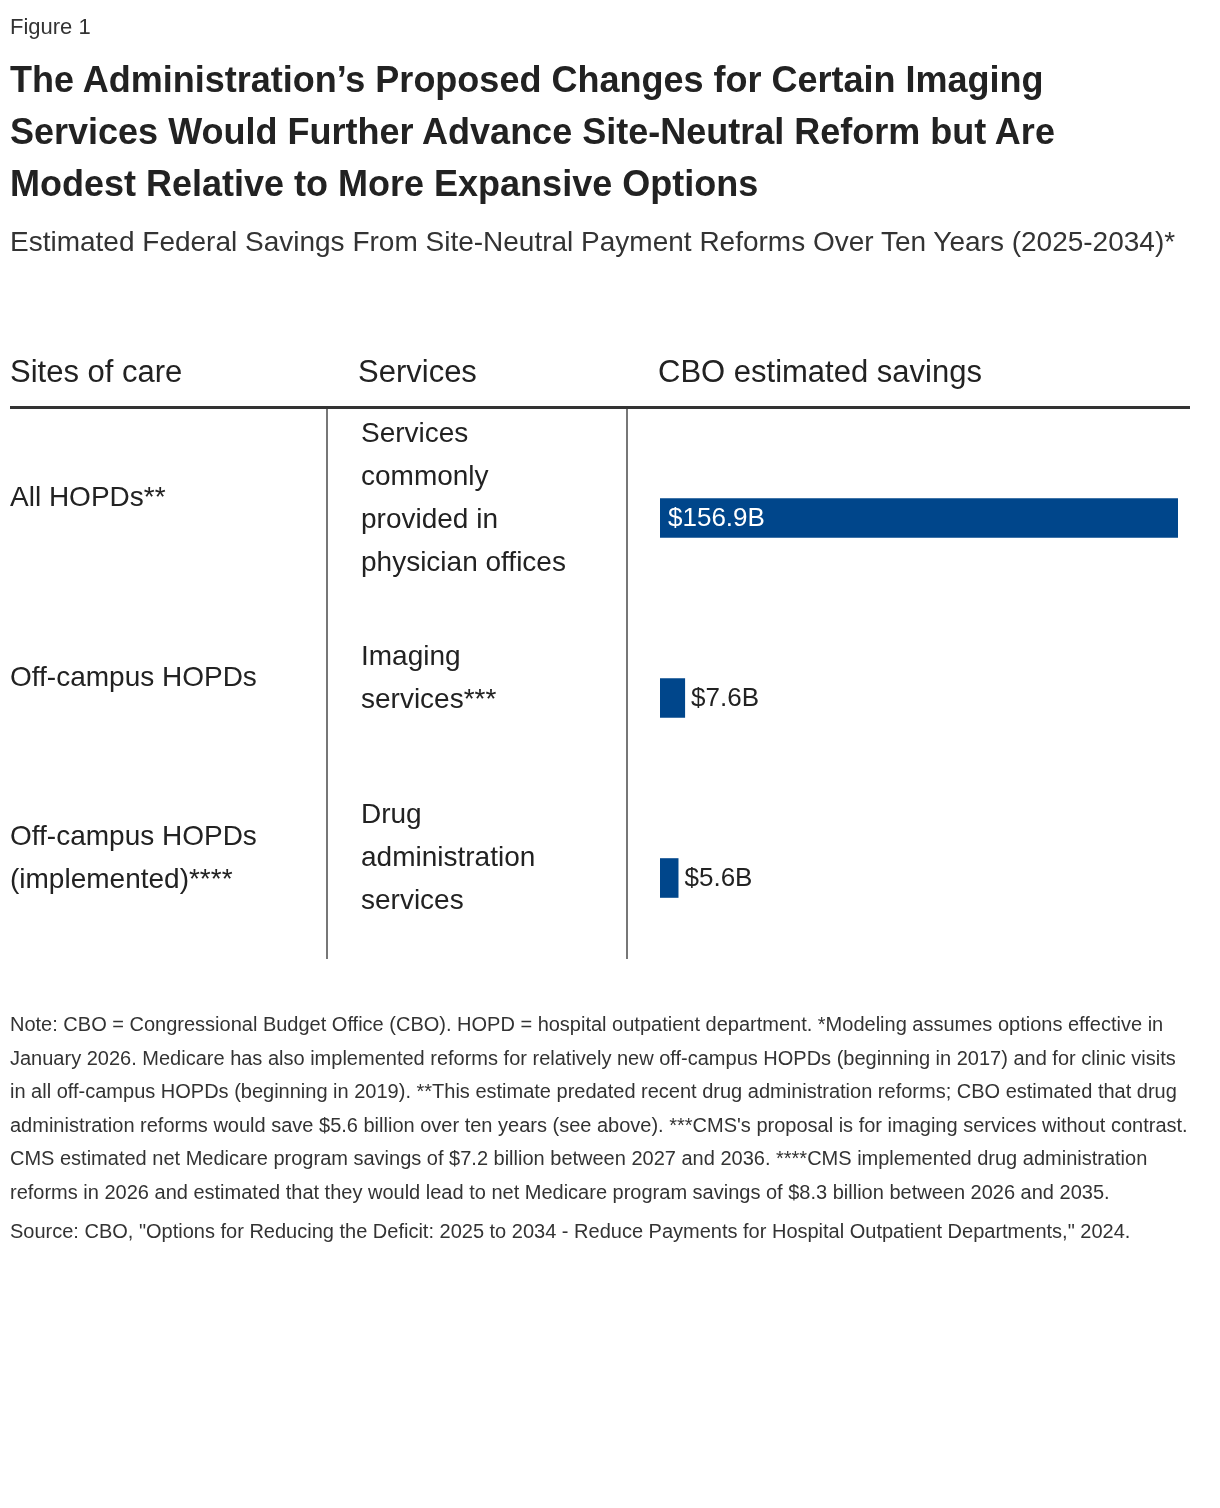 The height and width of the screenshot is (1508, 1220). I want to click on chart-title: The Administration’s Proposed Changes for Certain Imaging Services Would Further Advance Site-Neutral Reform but Are Modest Relative to More Expansive Options, so click(533, 132).